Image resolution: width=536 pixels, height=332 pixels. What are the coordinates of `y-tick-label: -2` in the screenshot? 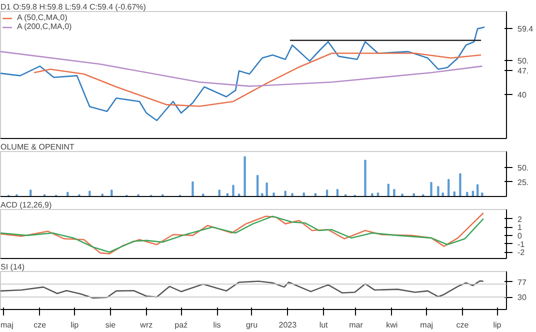 It's located at (522, 253).